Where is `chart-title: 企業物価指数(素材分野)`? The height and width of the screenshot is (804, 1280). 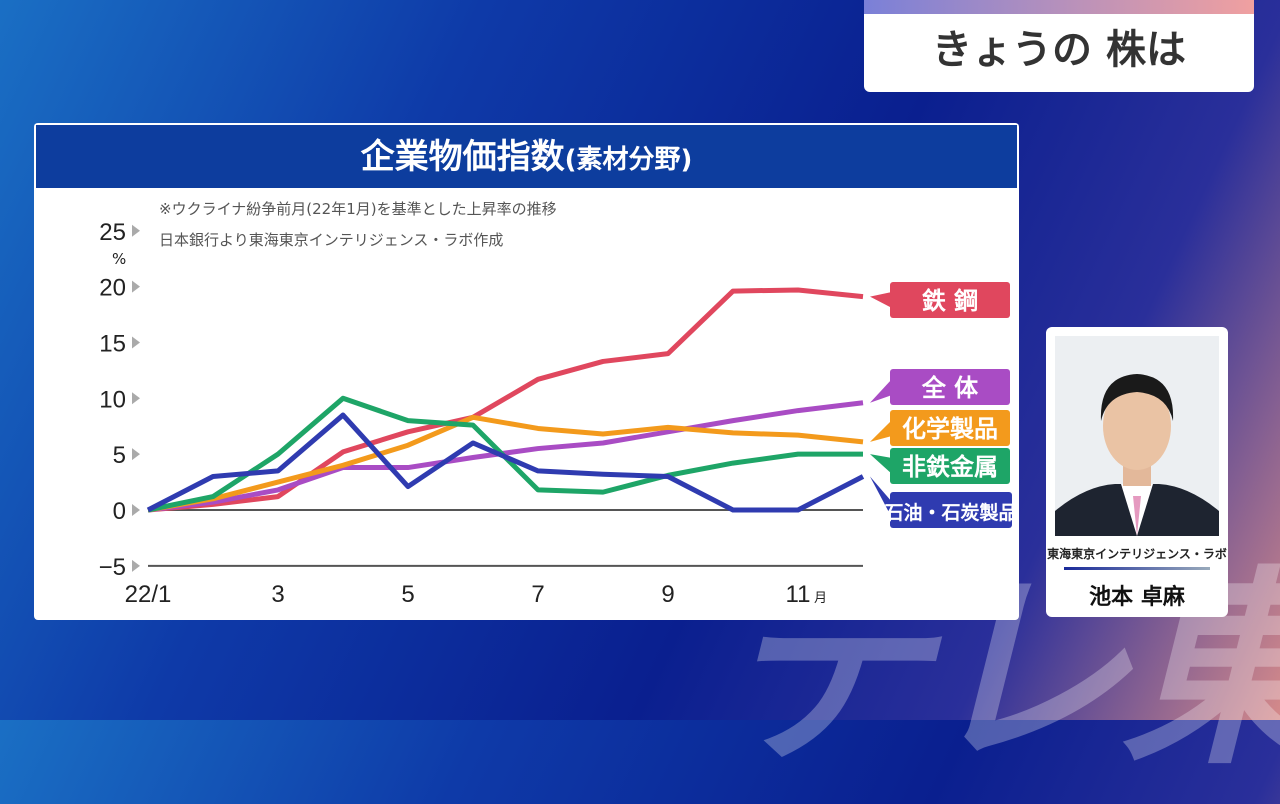
chart-title: 企業物価指数(素材分野) is located at coordinates (526, 155).